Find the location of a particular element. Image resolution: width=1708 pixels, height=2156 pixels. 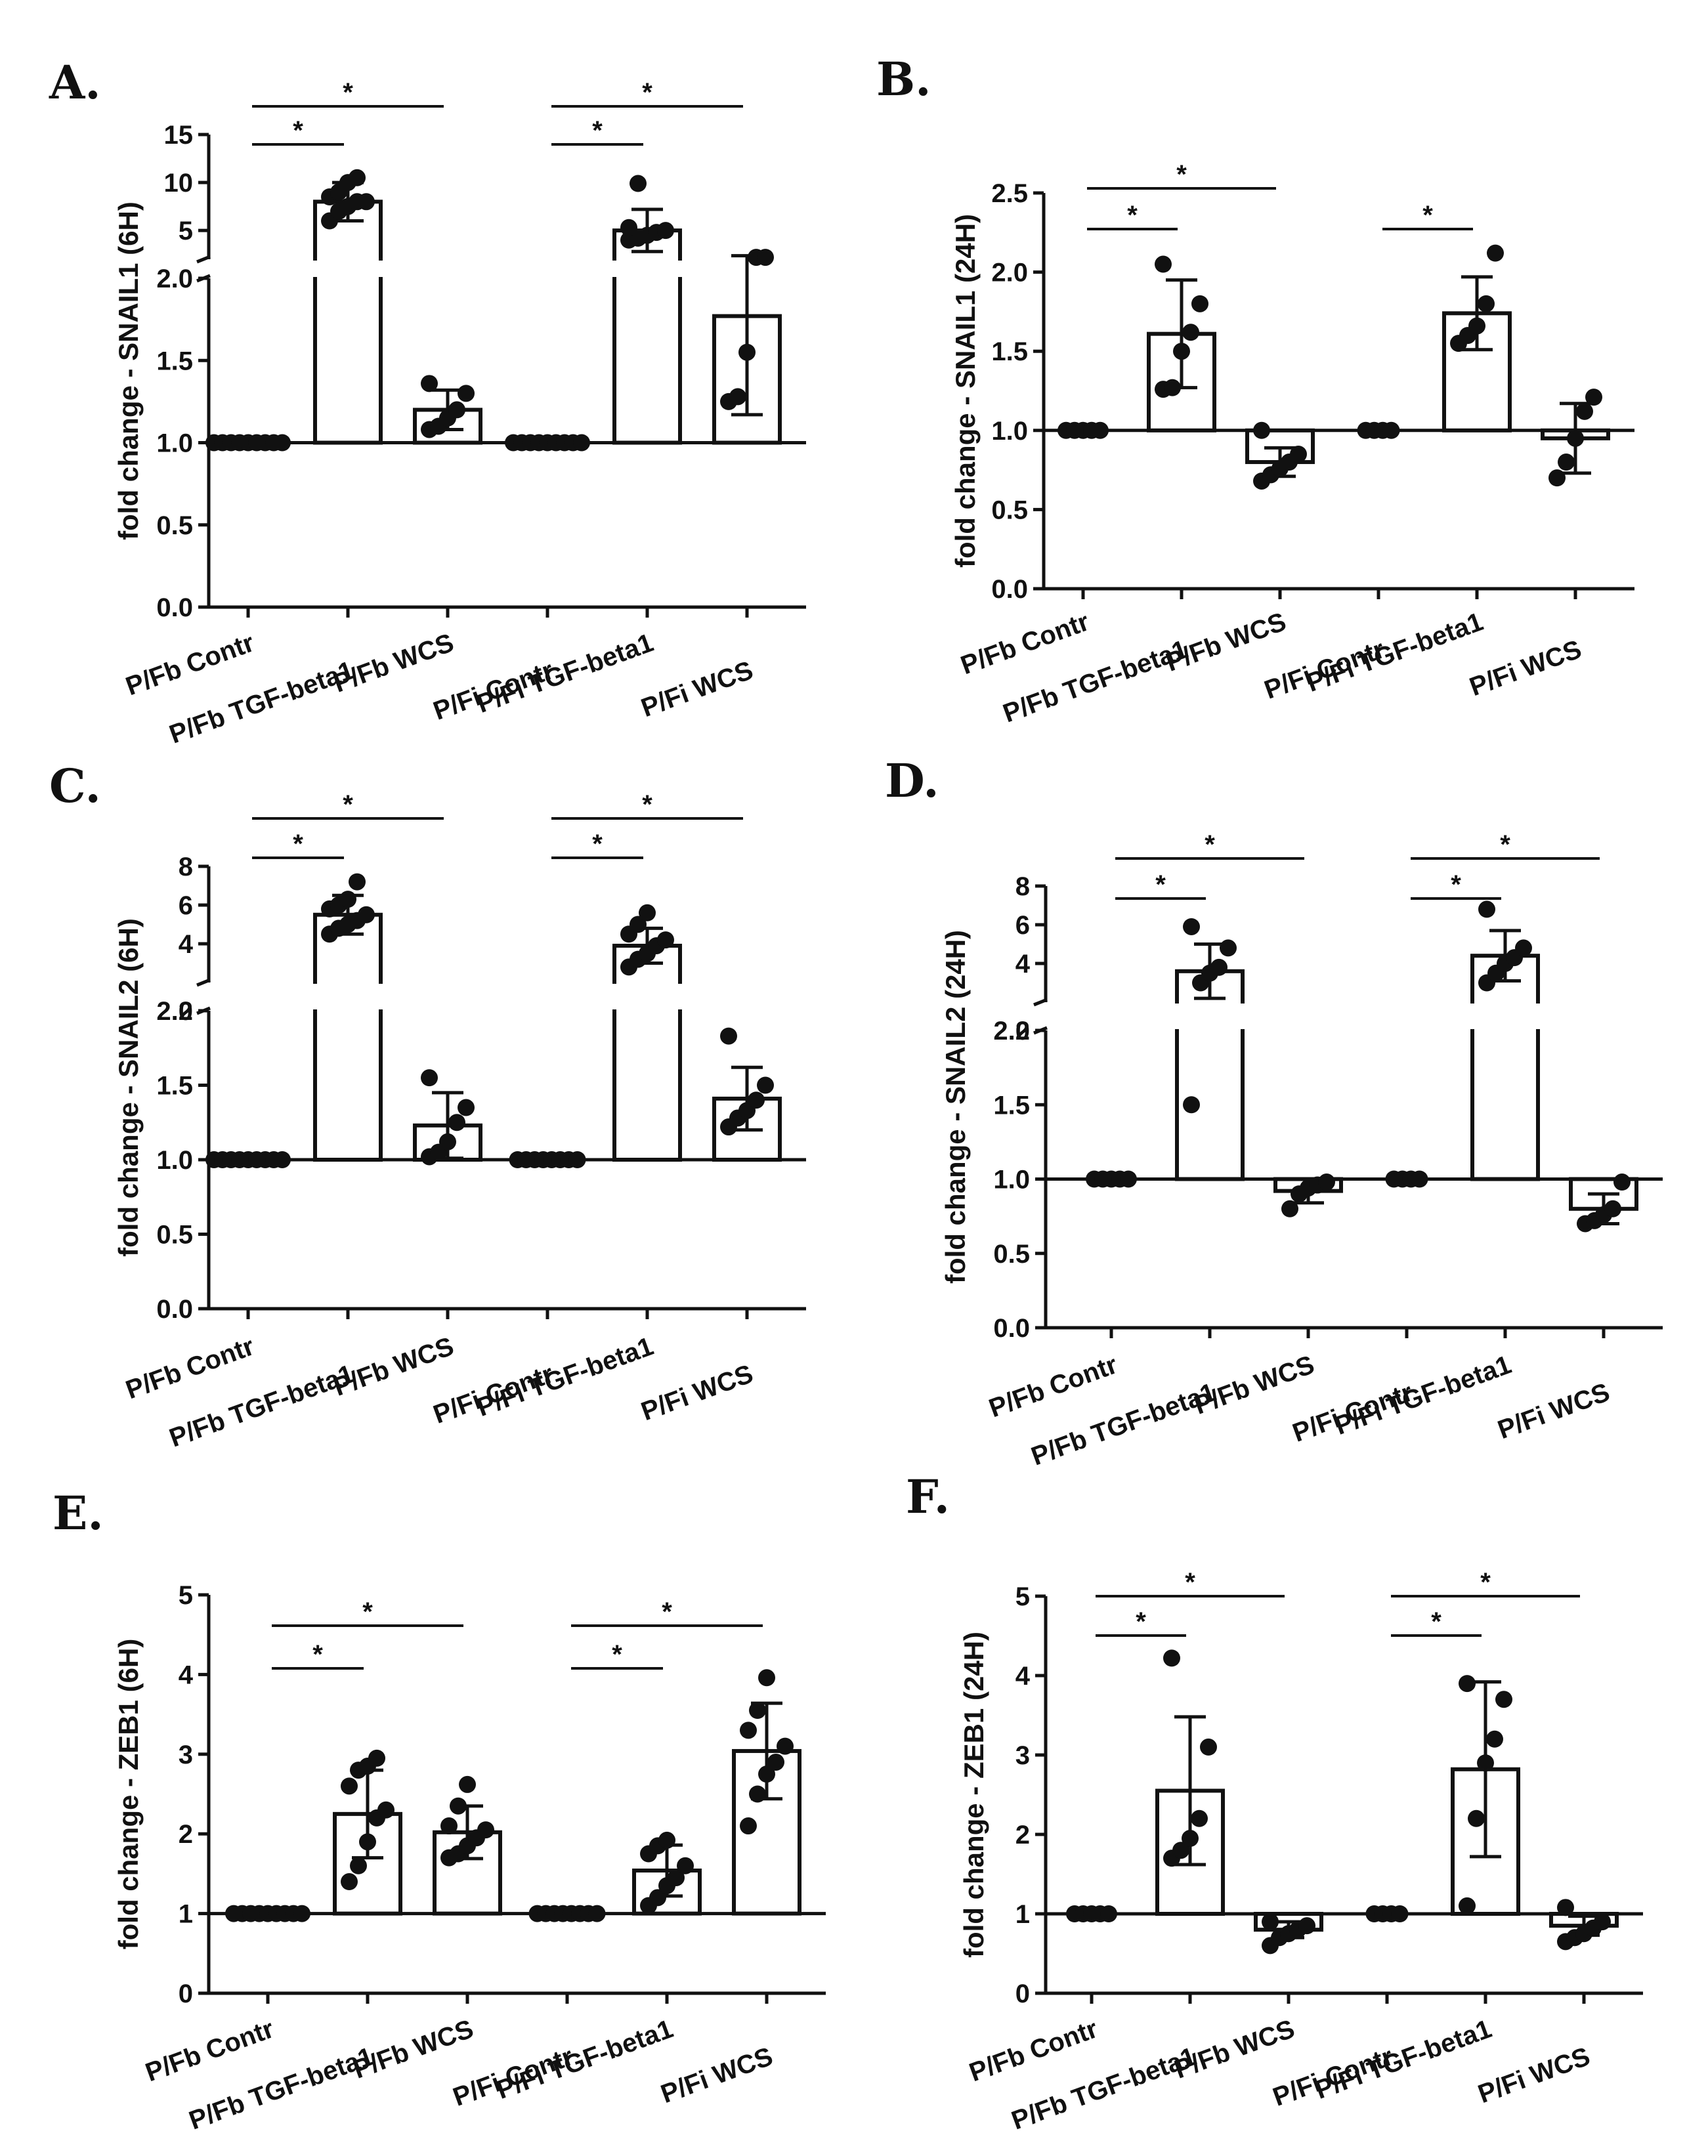

panel-label: F. is located at coordinates (928, 1497).